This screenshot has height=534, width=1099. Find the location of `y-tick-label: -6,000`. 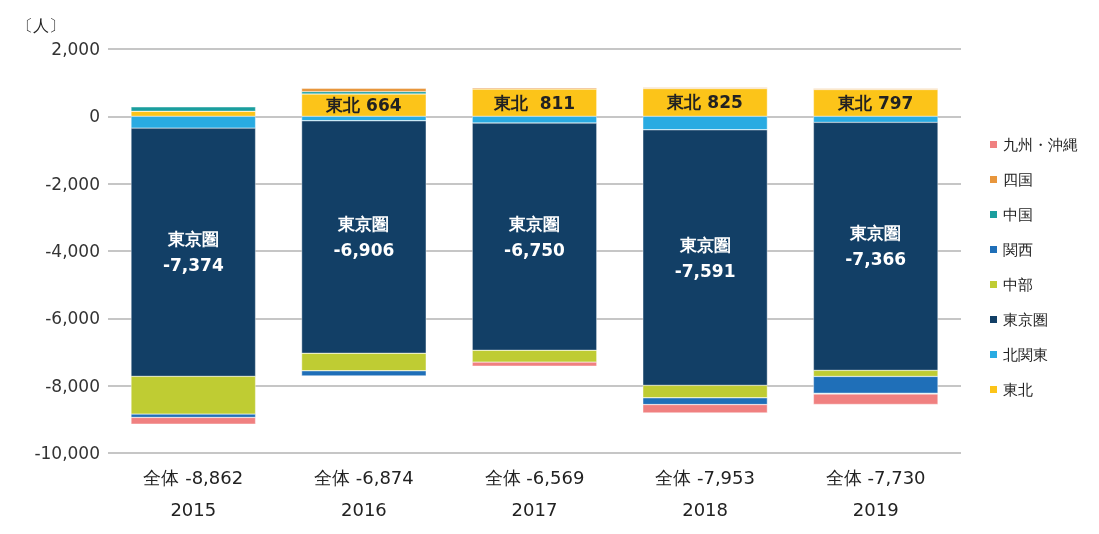

y-tick-label: -6,000 is located at coordinates (72, 318).